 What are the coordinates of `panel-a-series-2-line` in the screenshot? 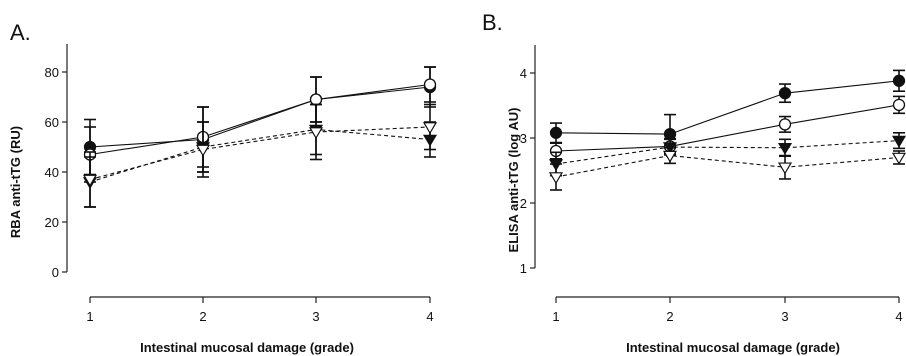 It's located at (260, 119).